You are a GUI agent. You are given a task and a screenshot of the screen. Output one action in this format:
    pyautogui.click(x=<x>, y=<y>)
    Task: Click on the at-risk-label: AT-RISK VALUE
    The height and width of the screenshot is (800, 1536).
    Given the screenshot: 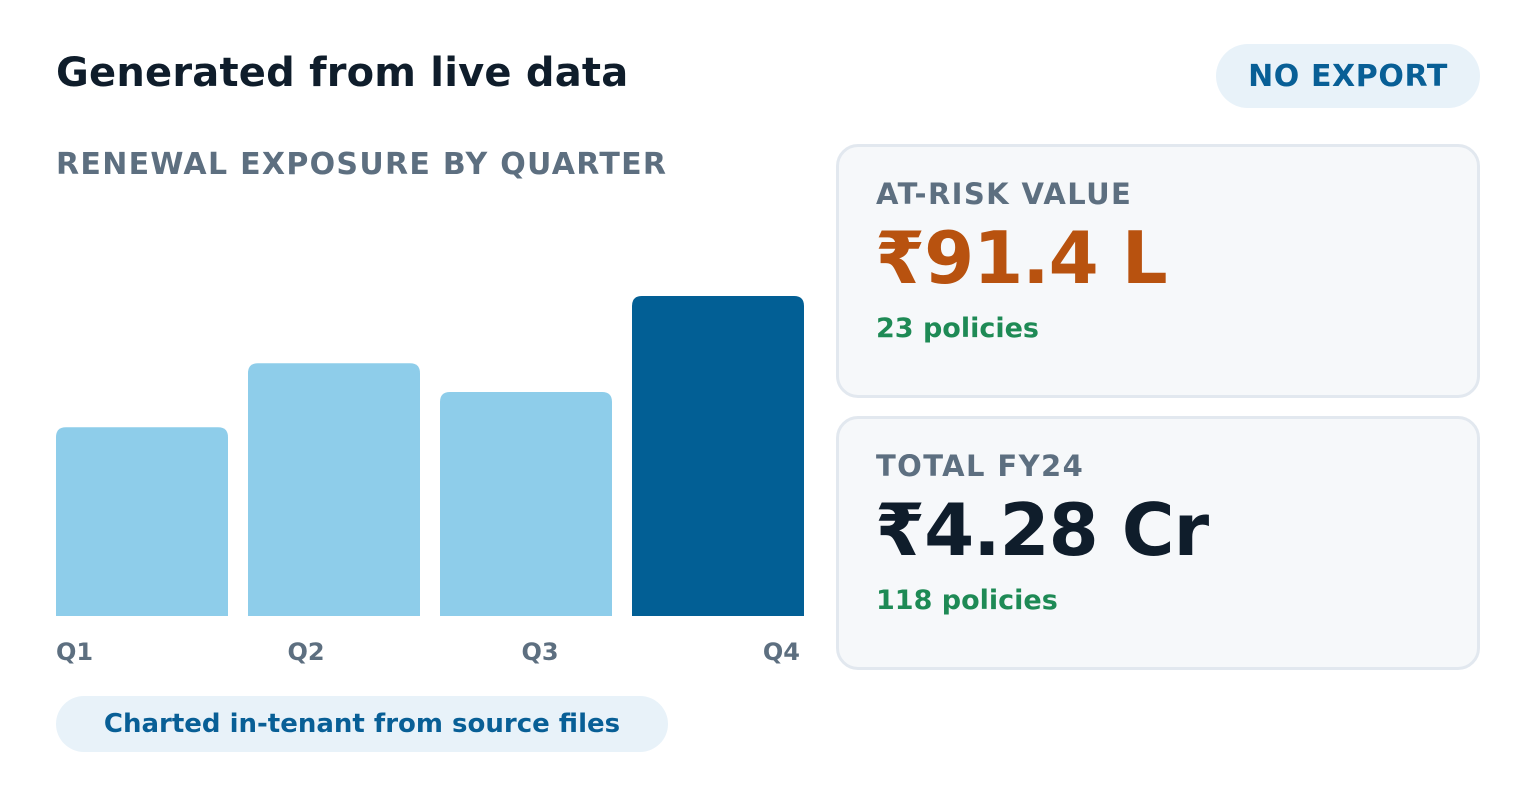 What is the action you would take?
    pyautogui.click(x=1004, y=194)
    